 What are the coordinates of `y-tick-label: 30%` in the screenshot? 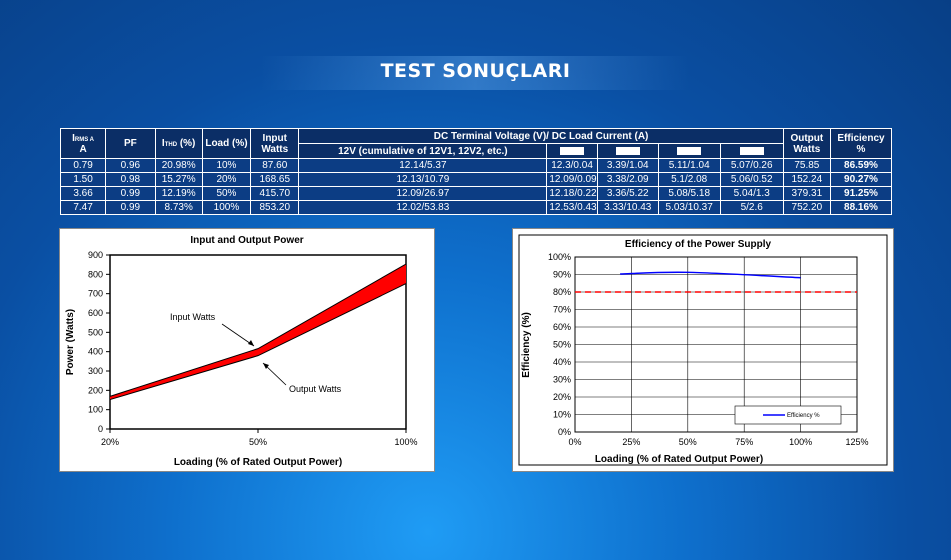 It's located at (562, 380).